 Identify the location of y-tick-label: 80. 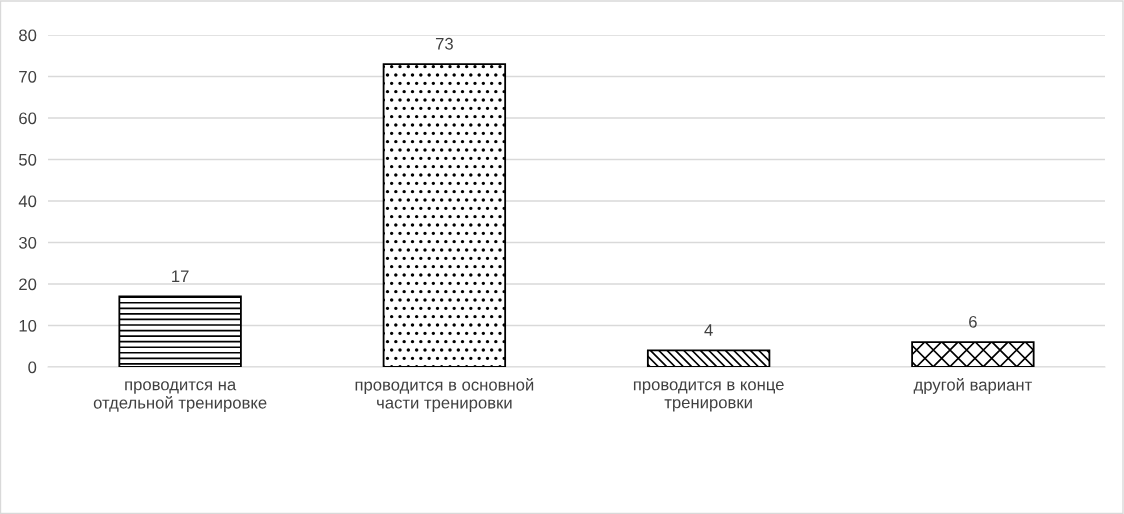
(28, 35).